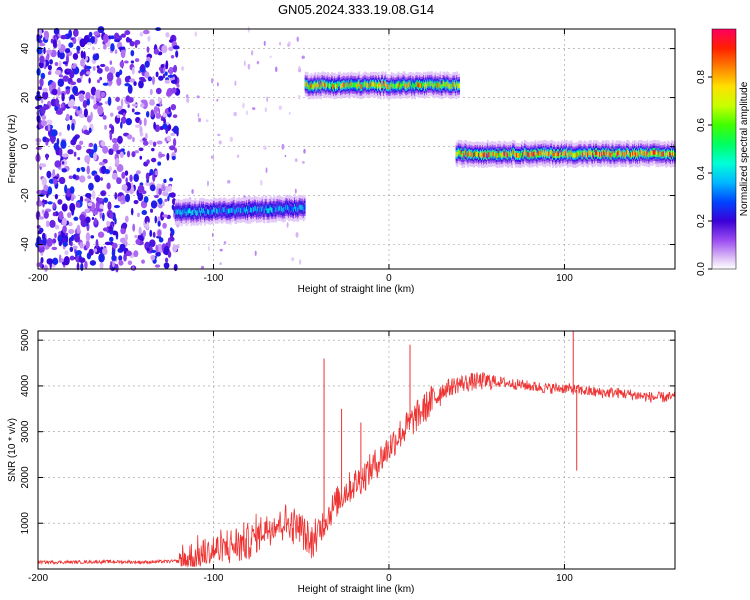  What do you see at coordinates (389, 278) in the screenshot?
I see `spectrogram-x-tick-label: 0` at bounding box center [389, 278].